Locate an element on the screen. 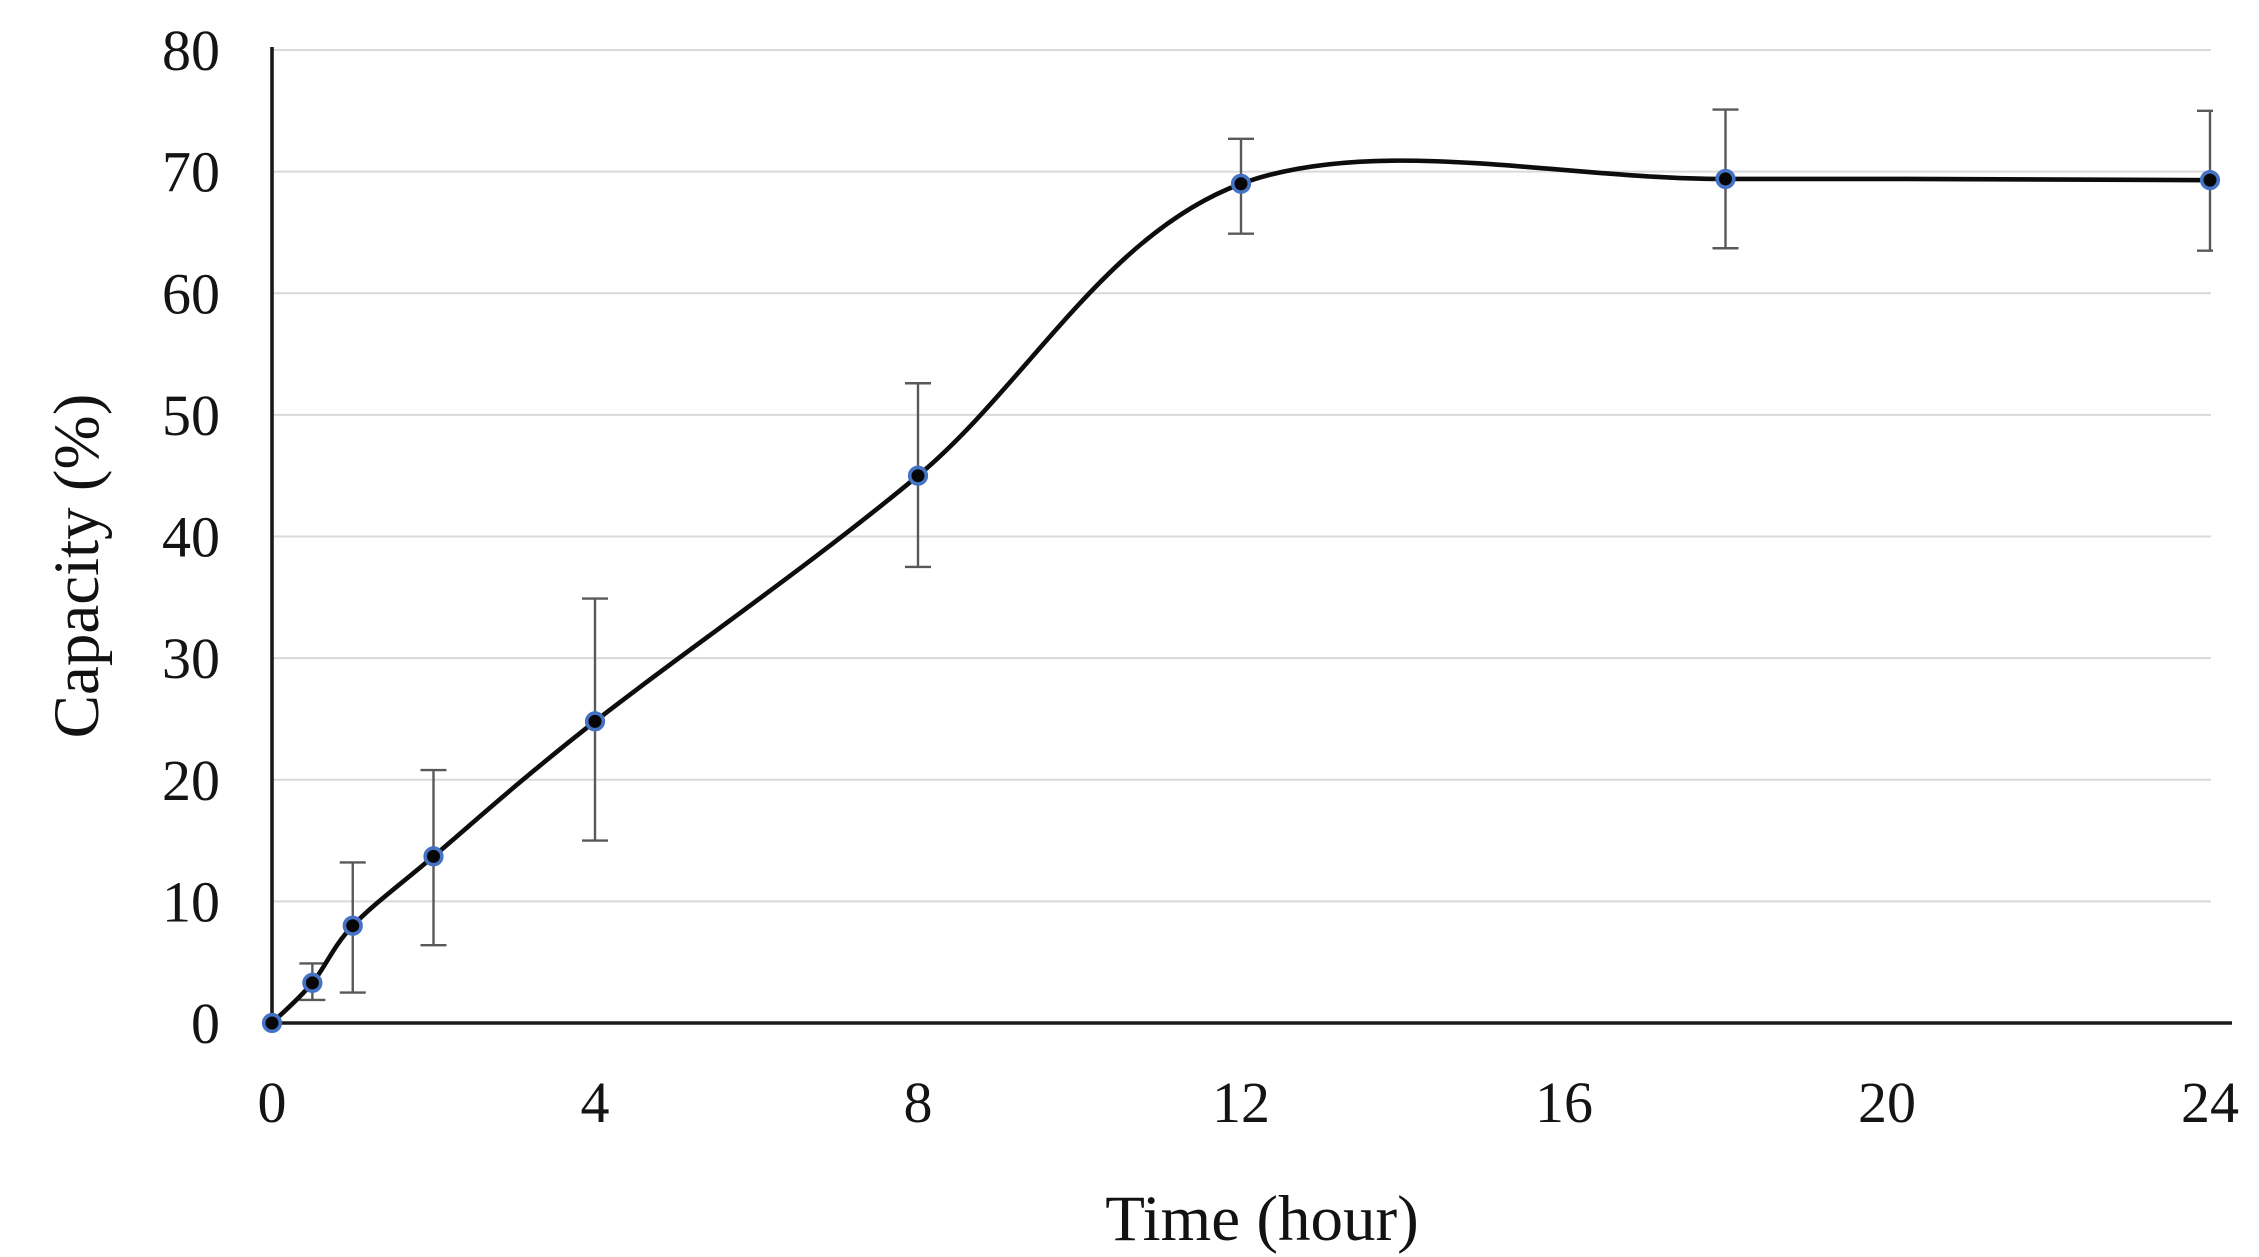  y-tick-label: 60 is located at coordinates (191, 293).